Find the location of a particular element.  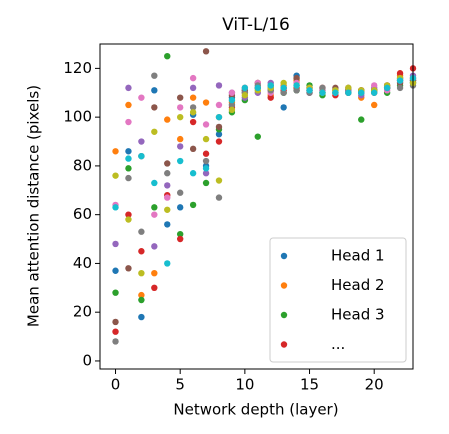

x-tick-label: 5 is located at coordinates (180, 385).